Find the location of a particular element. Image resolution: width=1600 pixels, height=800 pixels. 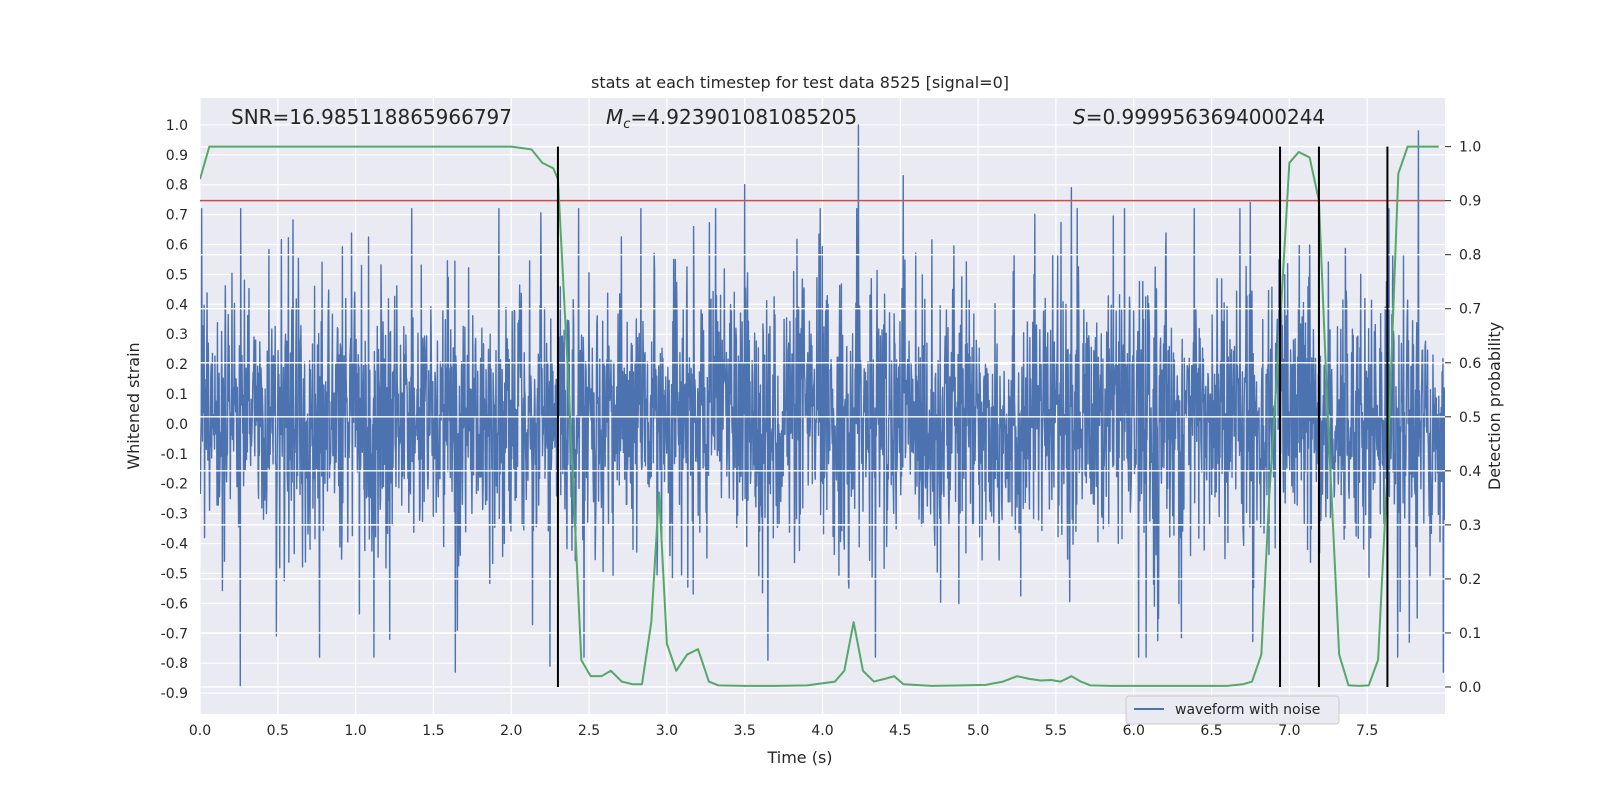

y-left-tick-label: 0.5 is located at coordinates (177, 275).